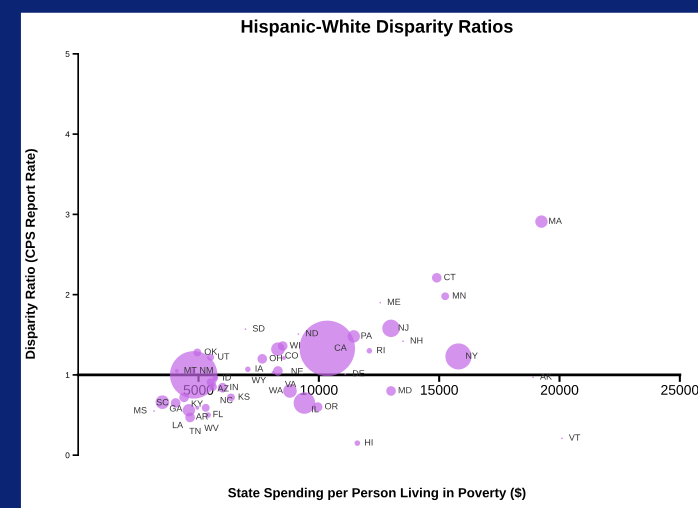  What do you see at coordinates (211, 427) in the screenshot?
I see `annotation: WV` at bounding box center [211, 427].